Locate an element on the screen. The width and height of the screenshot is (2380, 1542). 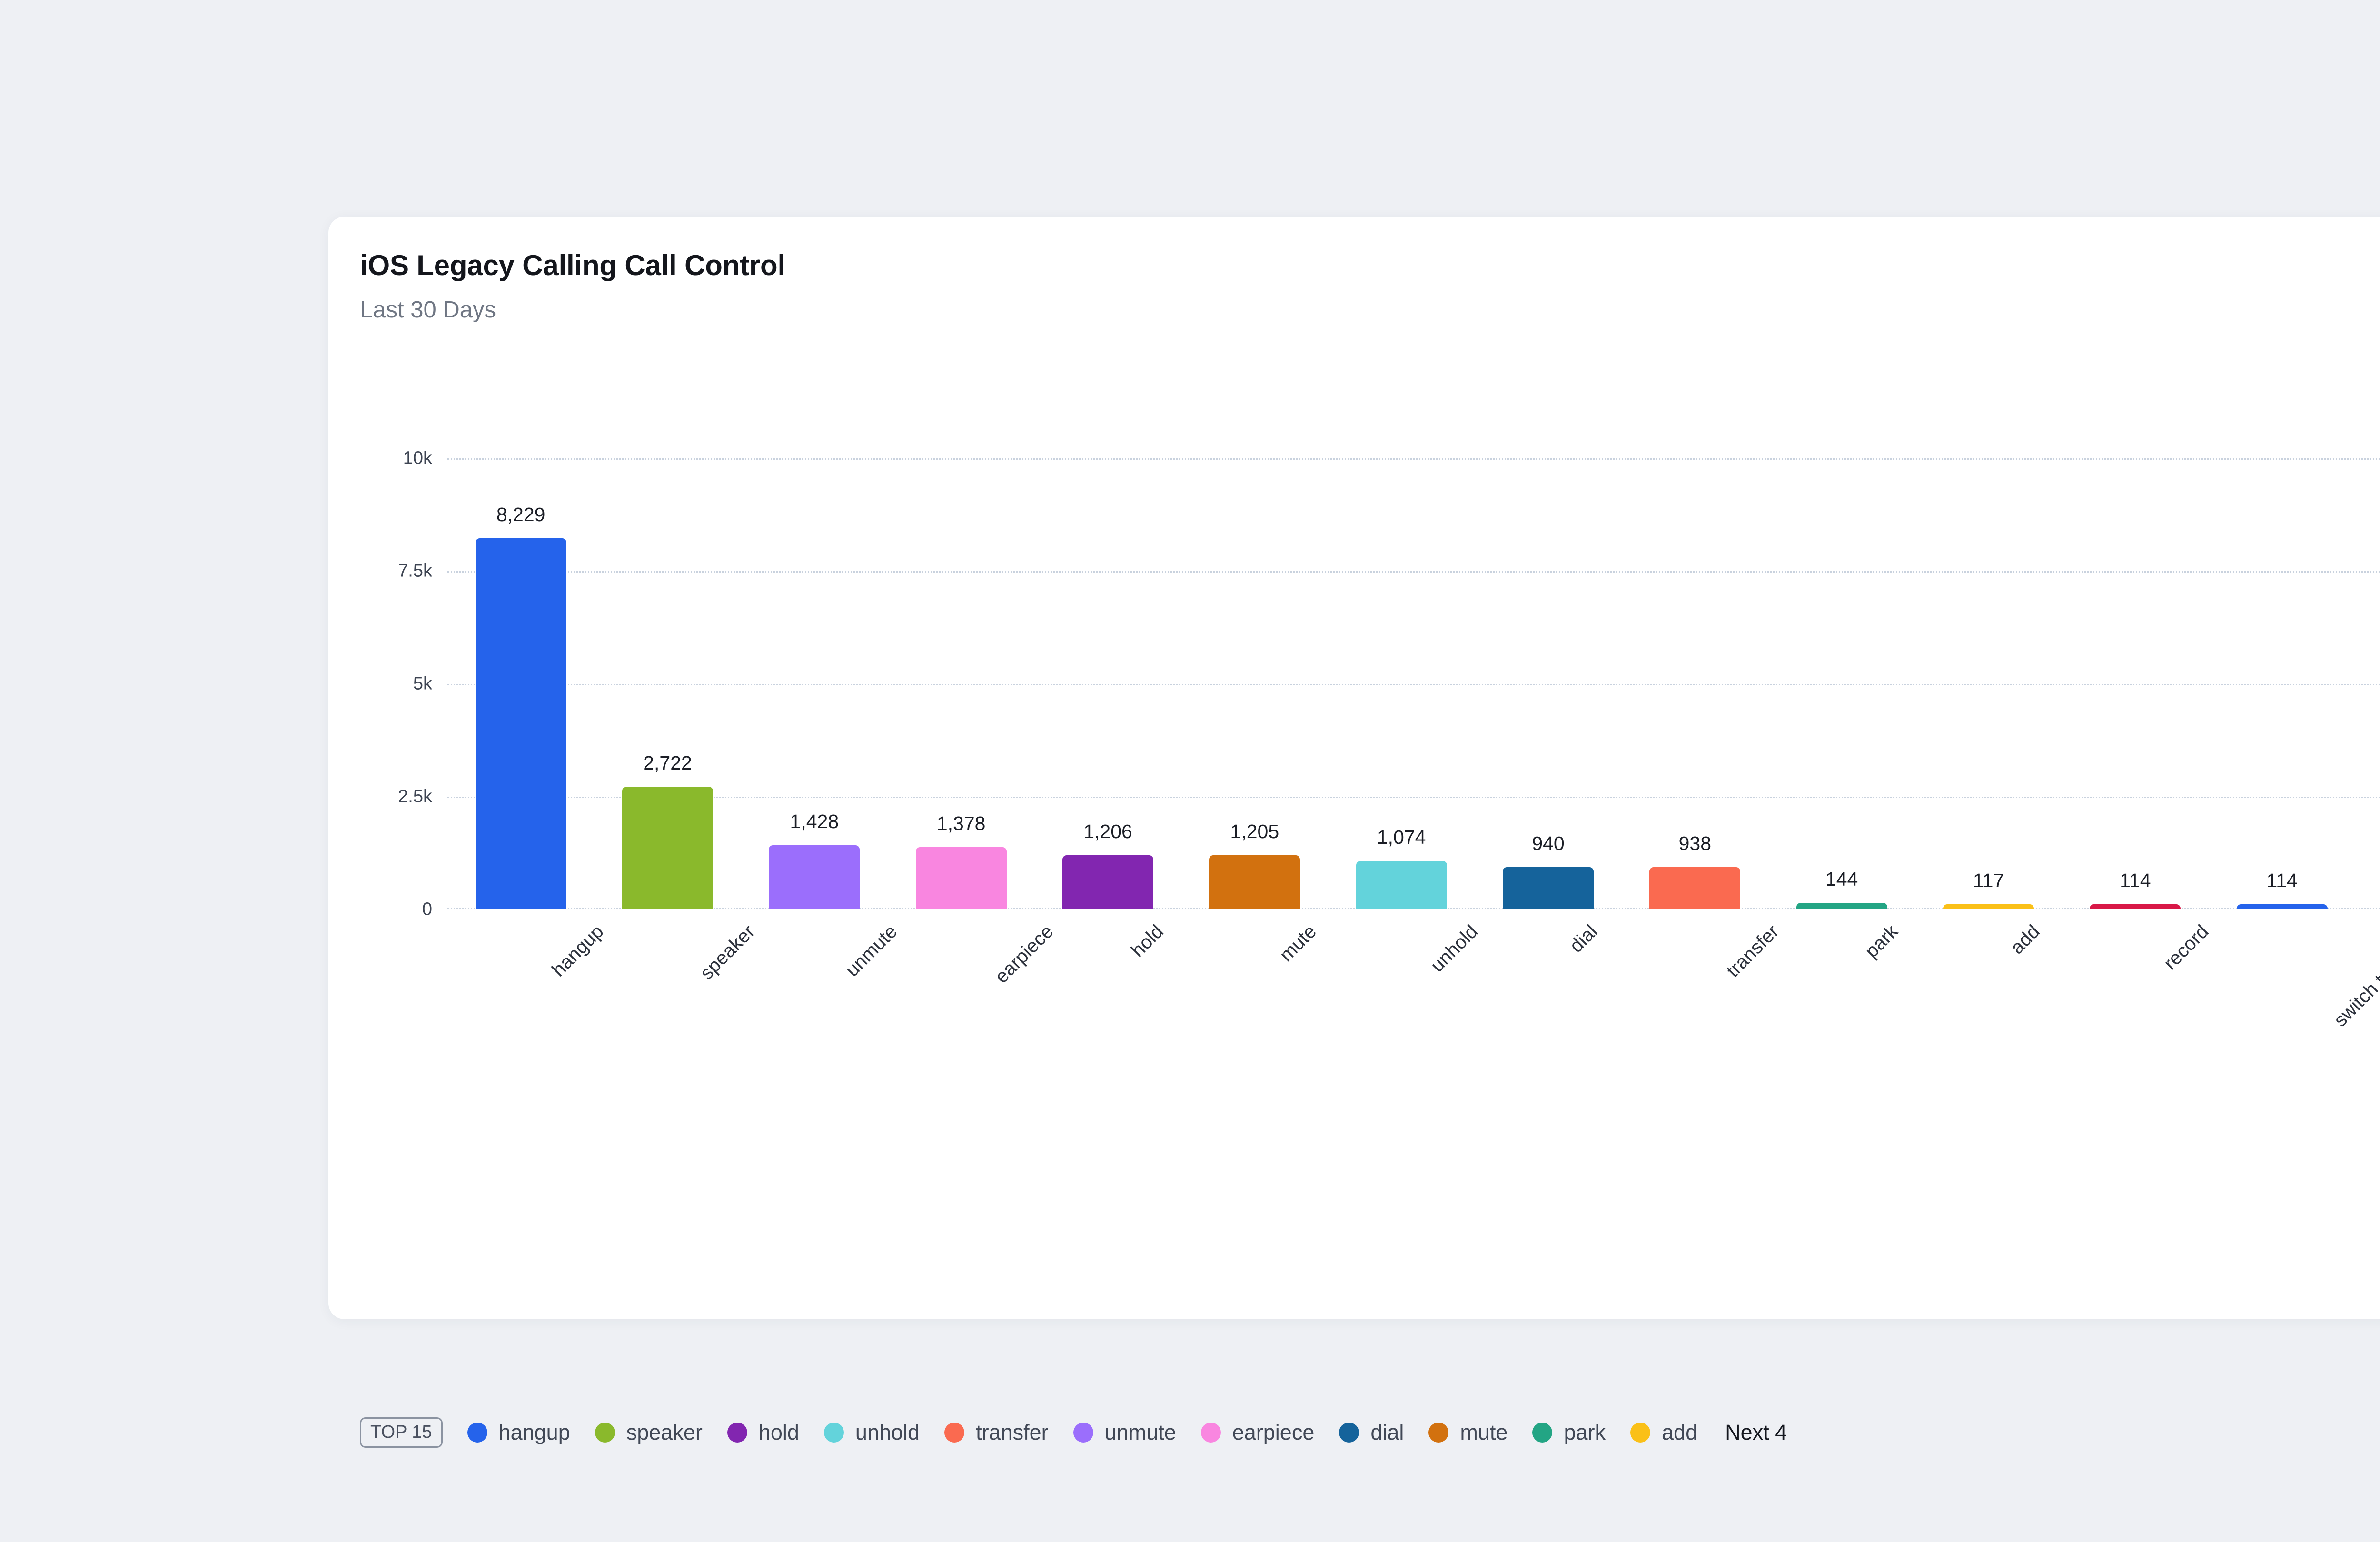
legend-item-unhold: unhold is located at coordinates (871, 1432).